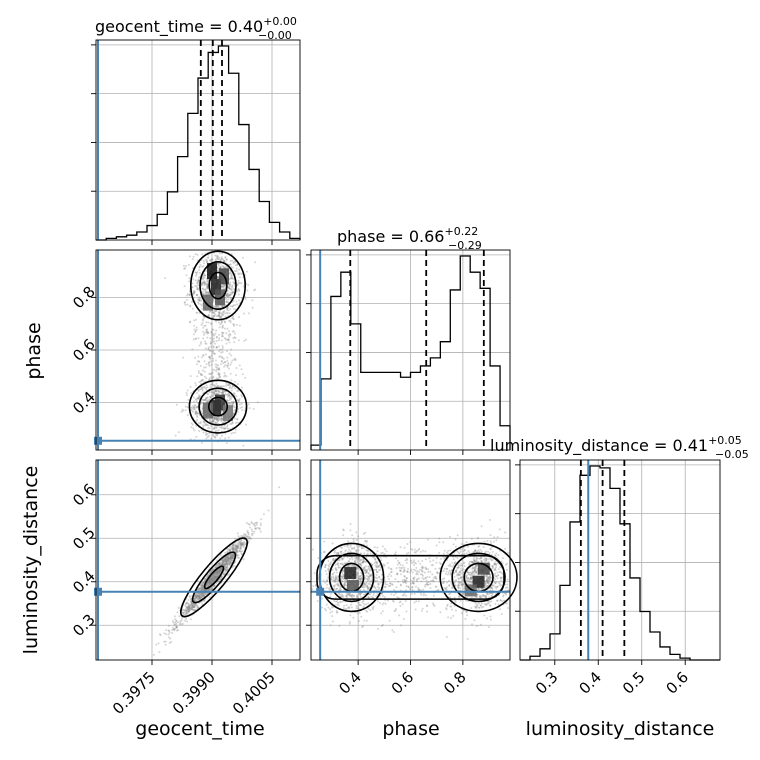  I want to click on scatter-point-gt-phase-1956, so click(229, 336).